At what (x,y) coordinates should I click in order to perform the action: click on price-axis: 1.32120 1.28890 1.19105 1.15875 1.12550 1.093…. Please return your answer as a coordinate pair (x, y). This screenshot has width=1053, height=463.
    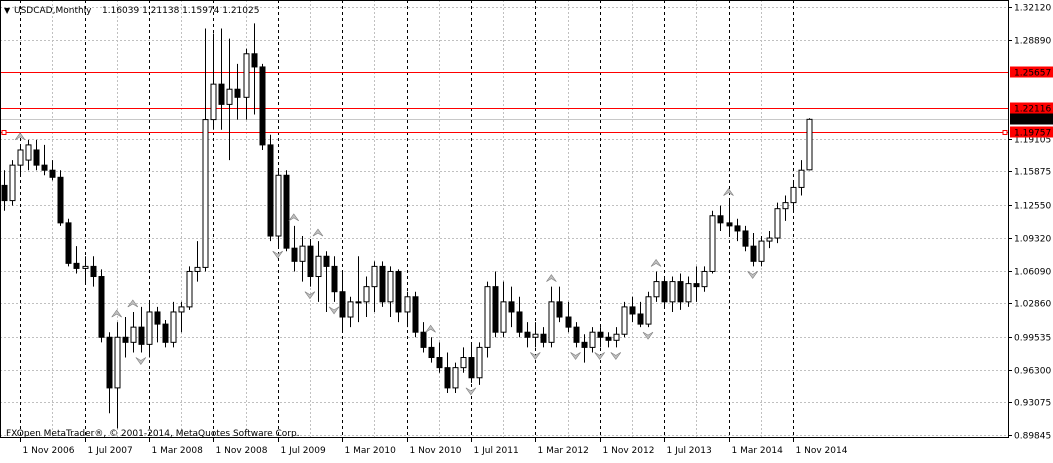
    Looking at the image, I should click on (1030, 223).